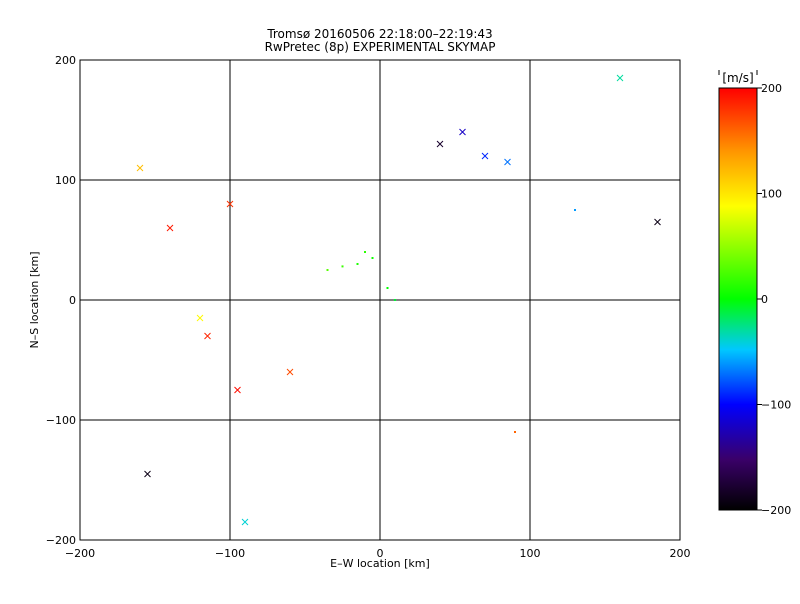 The width and height of the screenshot is (800, 604). What do you see at coordinates (380, 563) in the screenshot?
I see `x-axis-label: E–W location [km]` at bounding box center [380, 563].